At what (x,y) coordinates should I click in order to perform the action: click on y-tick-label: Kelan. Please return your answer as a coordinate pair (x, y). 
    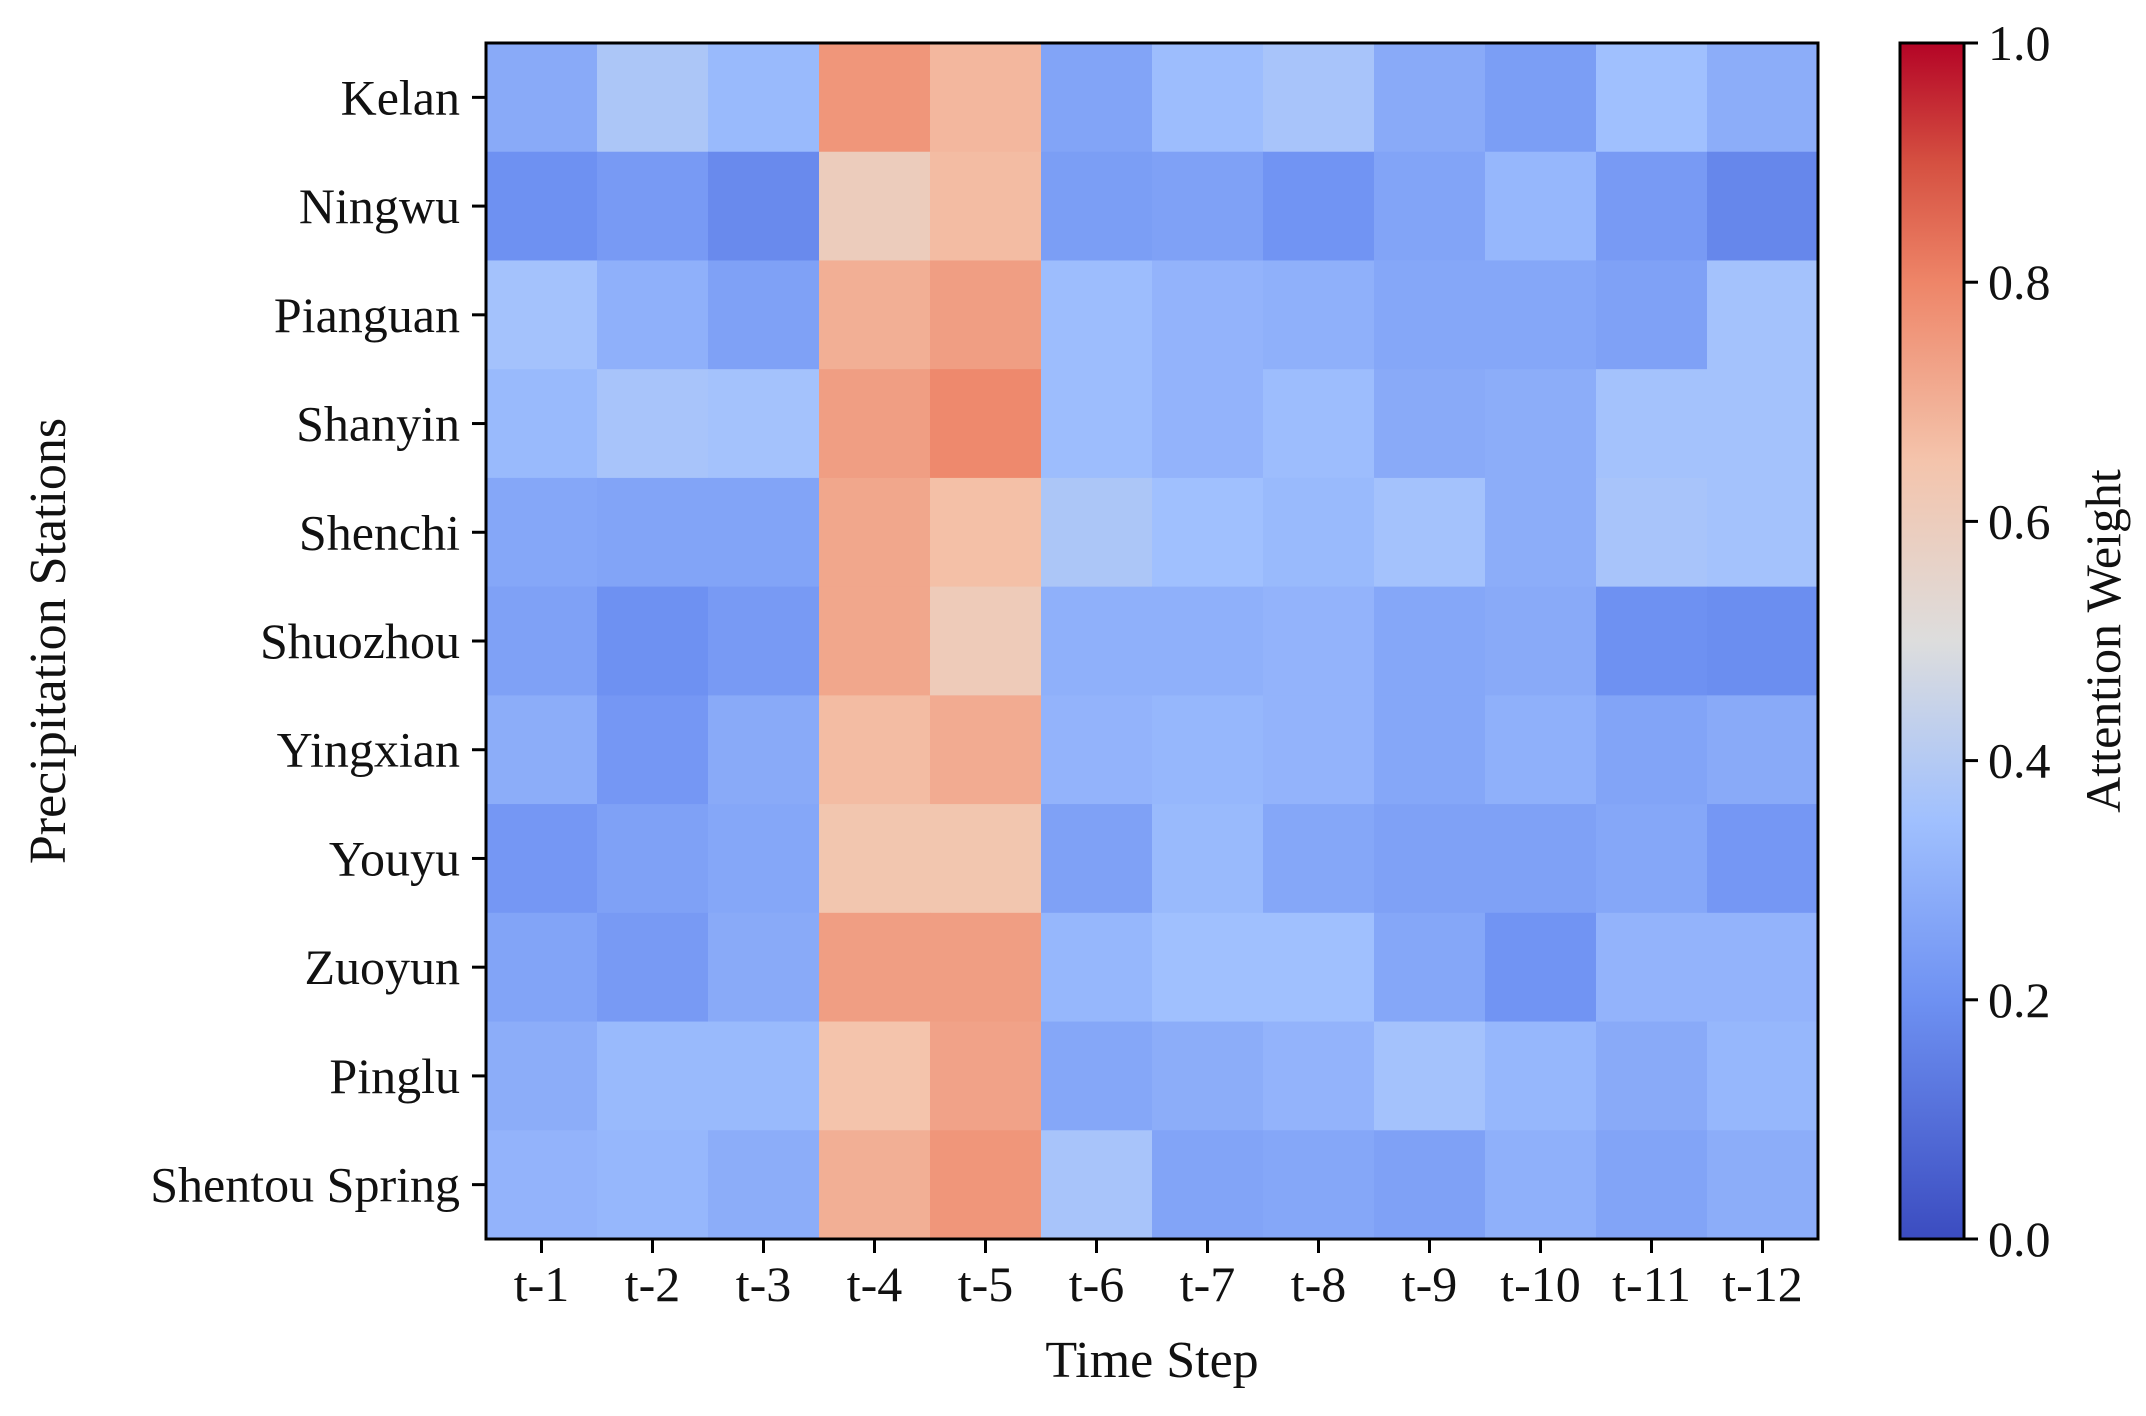
    Looking at the image, I should click on (400, 97).